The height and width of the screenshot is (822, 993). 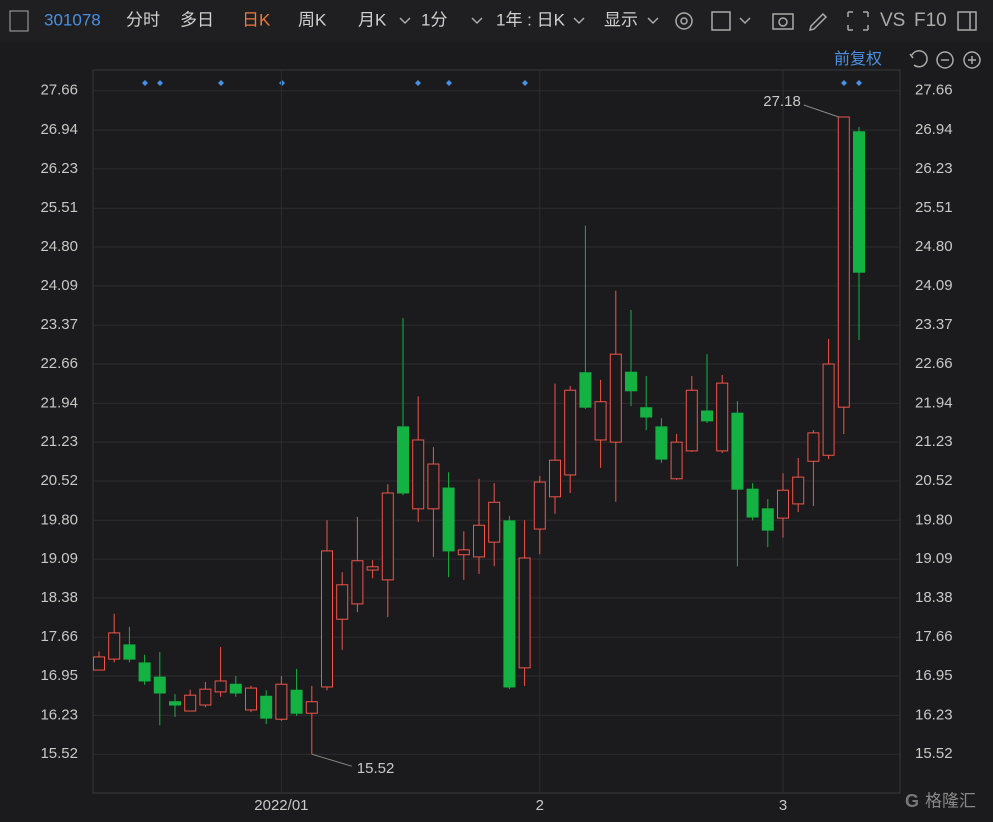 What do you see at coordinates (934, 363) in the screenshot?
I see `y-tick-label-right: 22.66` at bounding box center [934, 363].